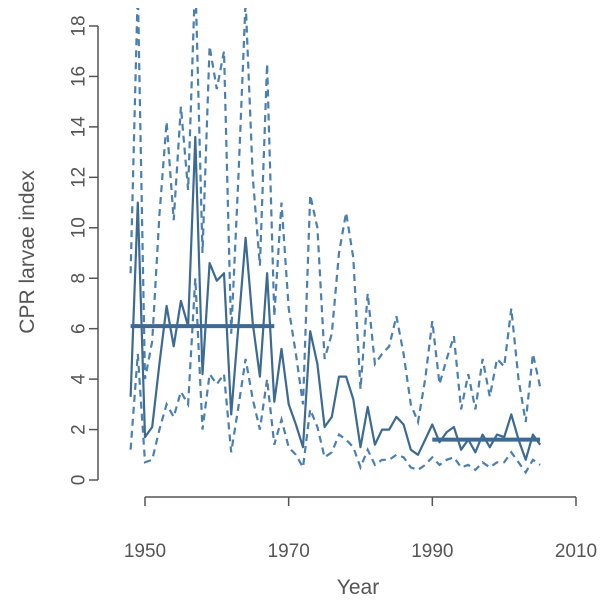  What do you see at coordinates (79, 378) in the screenshot?
I see `y-tick-label: 4` at bounding box center [79, 378].